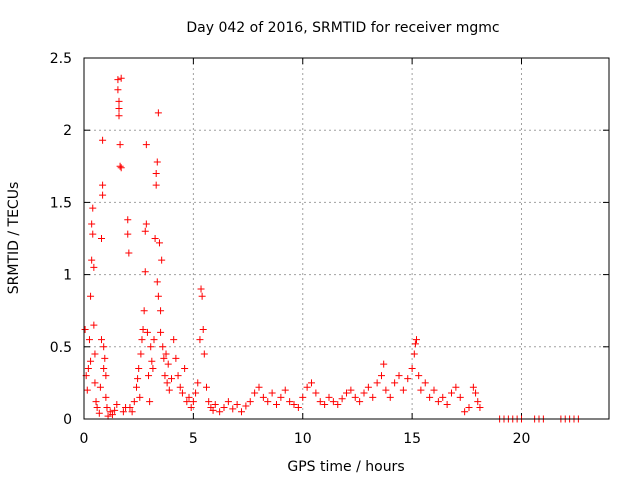 The image size is (640, 480). I want to click on x-tick-label: 15, so click(412, 439).